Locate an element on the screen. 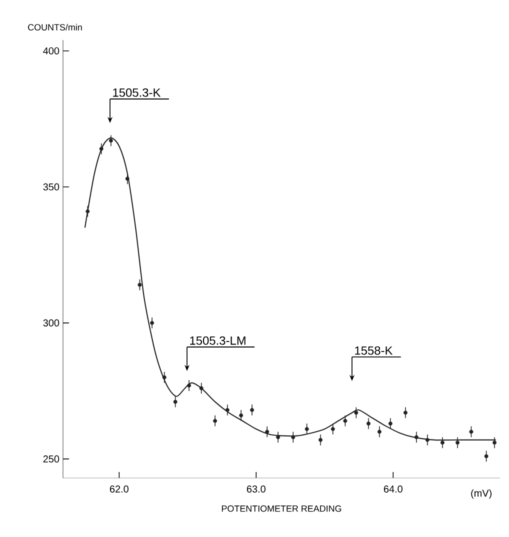 The image size is (509, 537). x-tick-label: 62.0 is located at coordinates (119, 489).